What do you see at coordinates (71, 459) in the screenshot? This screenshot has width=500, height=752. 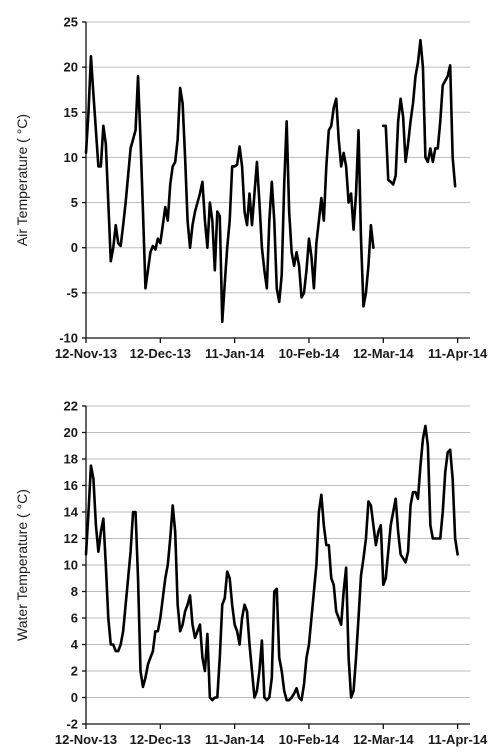 I see `water-ytick-label: 18` at bounding box center [71, 459].